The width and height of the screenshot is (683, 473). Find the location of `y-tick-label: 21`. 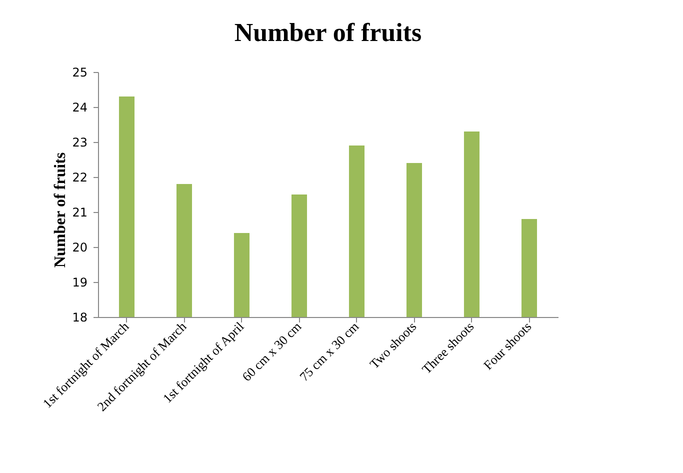

y-tick-label: 21 is located at coordinates (80, 213).